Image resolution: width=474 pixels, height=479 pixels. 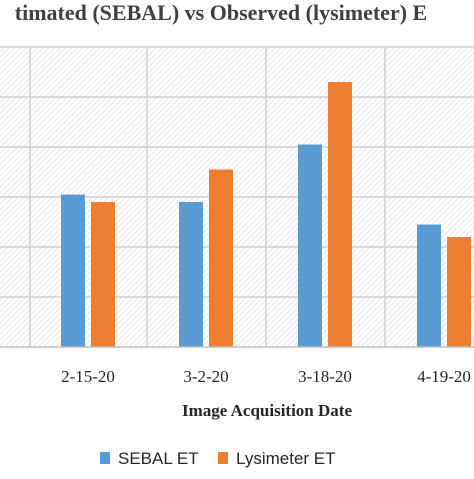 I want to click on legend-label: SEBAL ET, so click(x=158, y=458).